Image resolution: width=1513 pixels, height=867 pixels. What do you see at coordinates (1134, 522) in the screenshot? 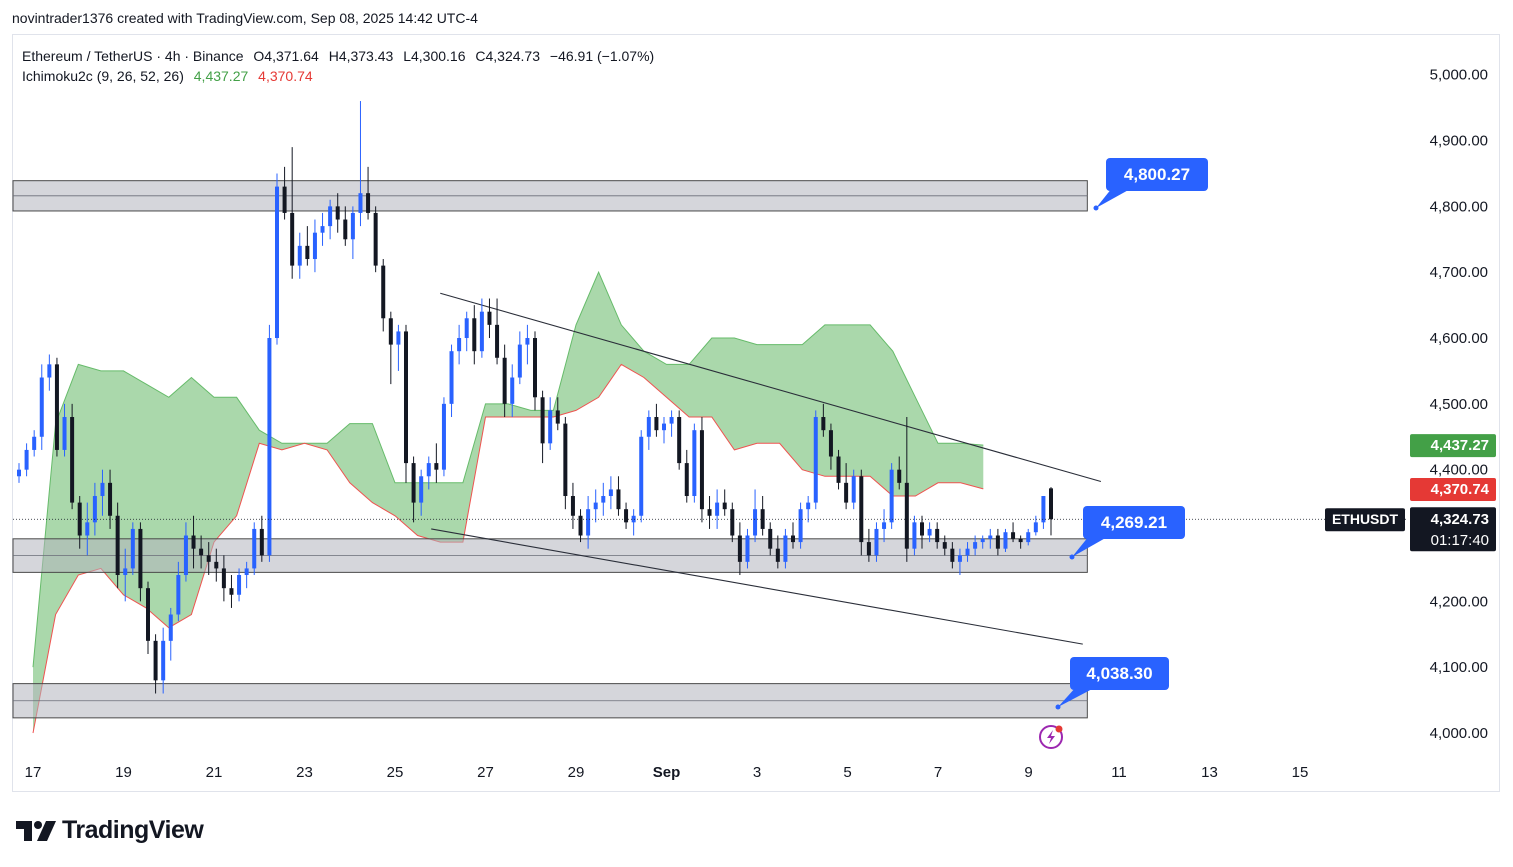
I see `price-callout-text: 4,269.21` at bounding box center [1134, 522].